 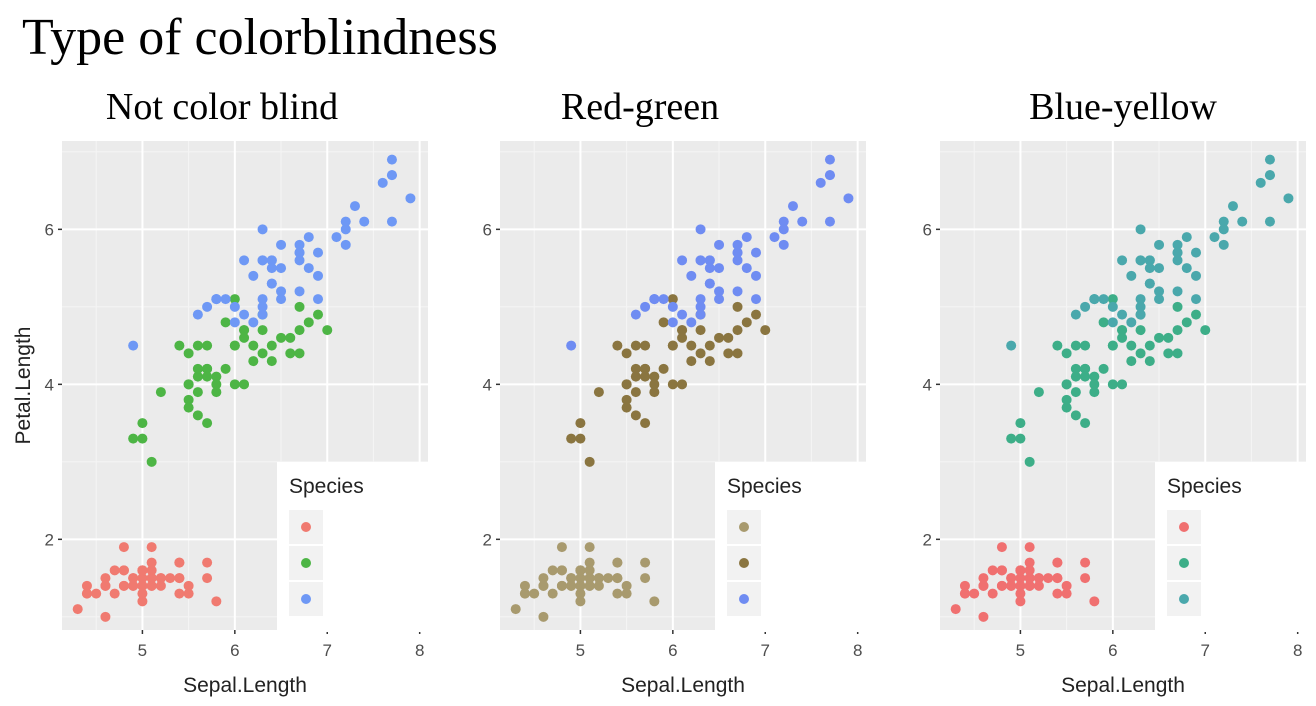 I want to click on y-tick-label: 4, so click(x=487, y=384).